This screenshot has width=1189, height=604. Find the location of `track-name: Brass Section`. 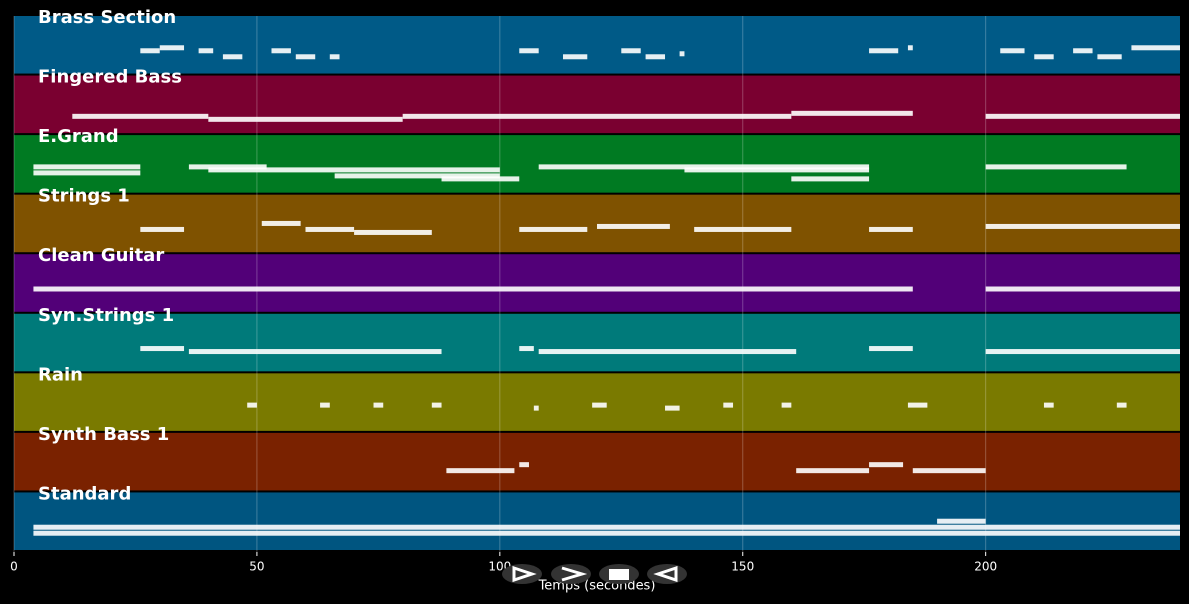

track-name: Brass Section is located at coordinates (107, 17).